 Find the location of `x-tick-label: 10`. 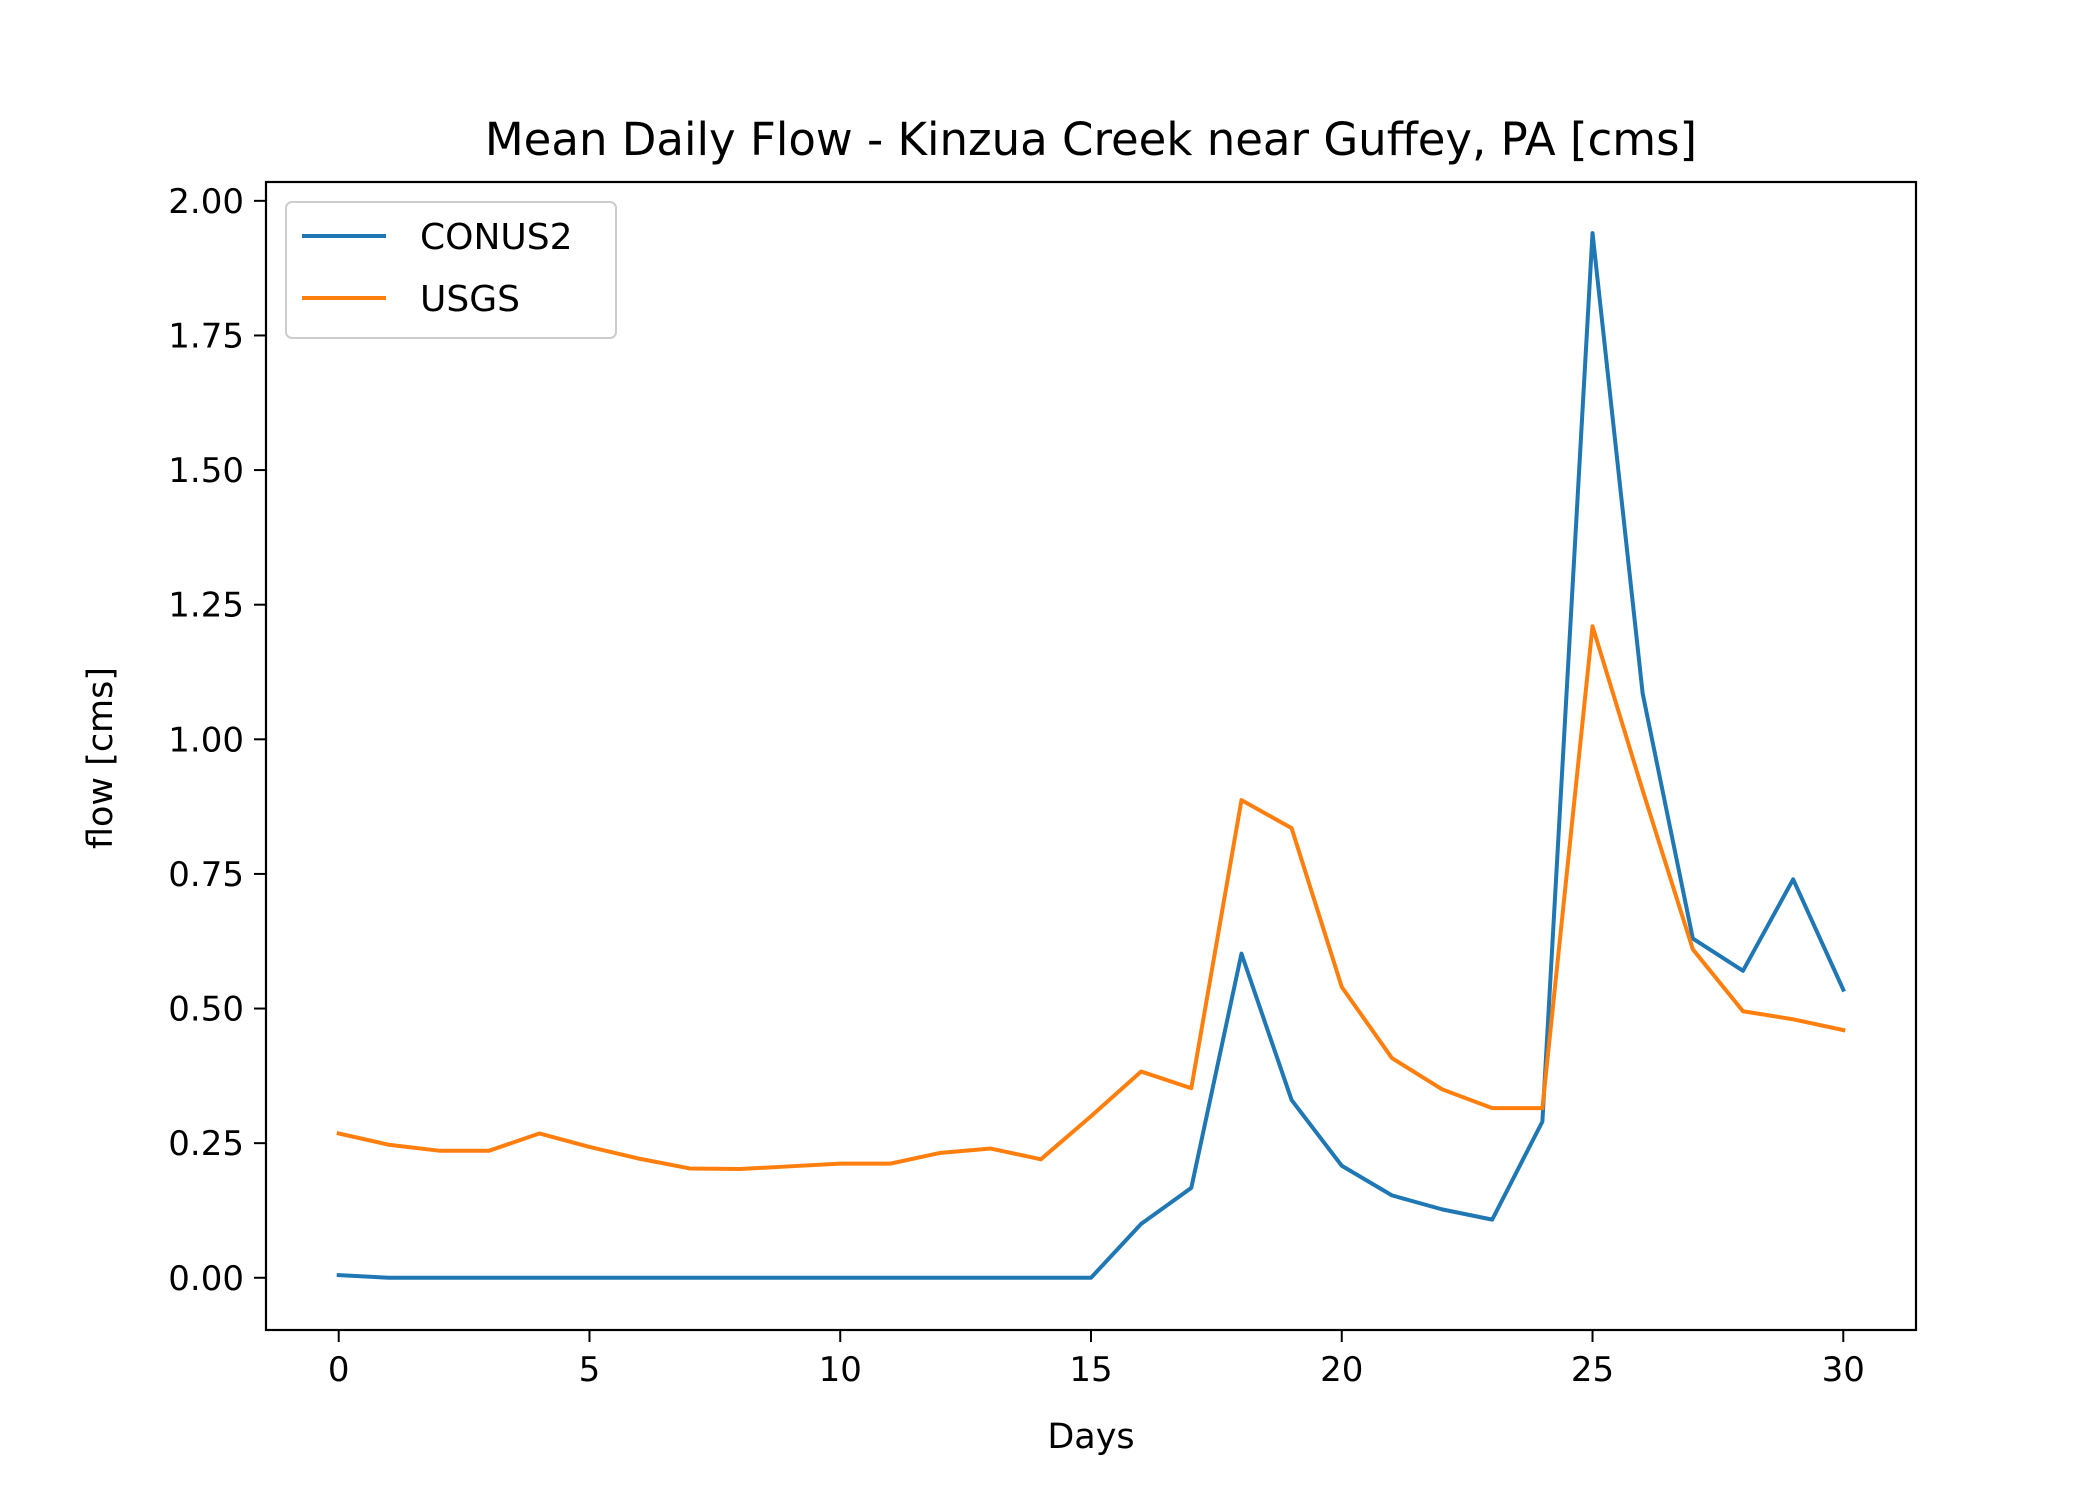

x-tick-label: 10 is located at coordinates (840, 1370).